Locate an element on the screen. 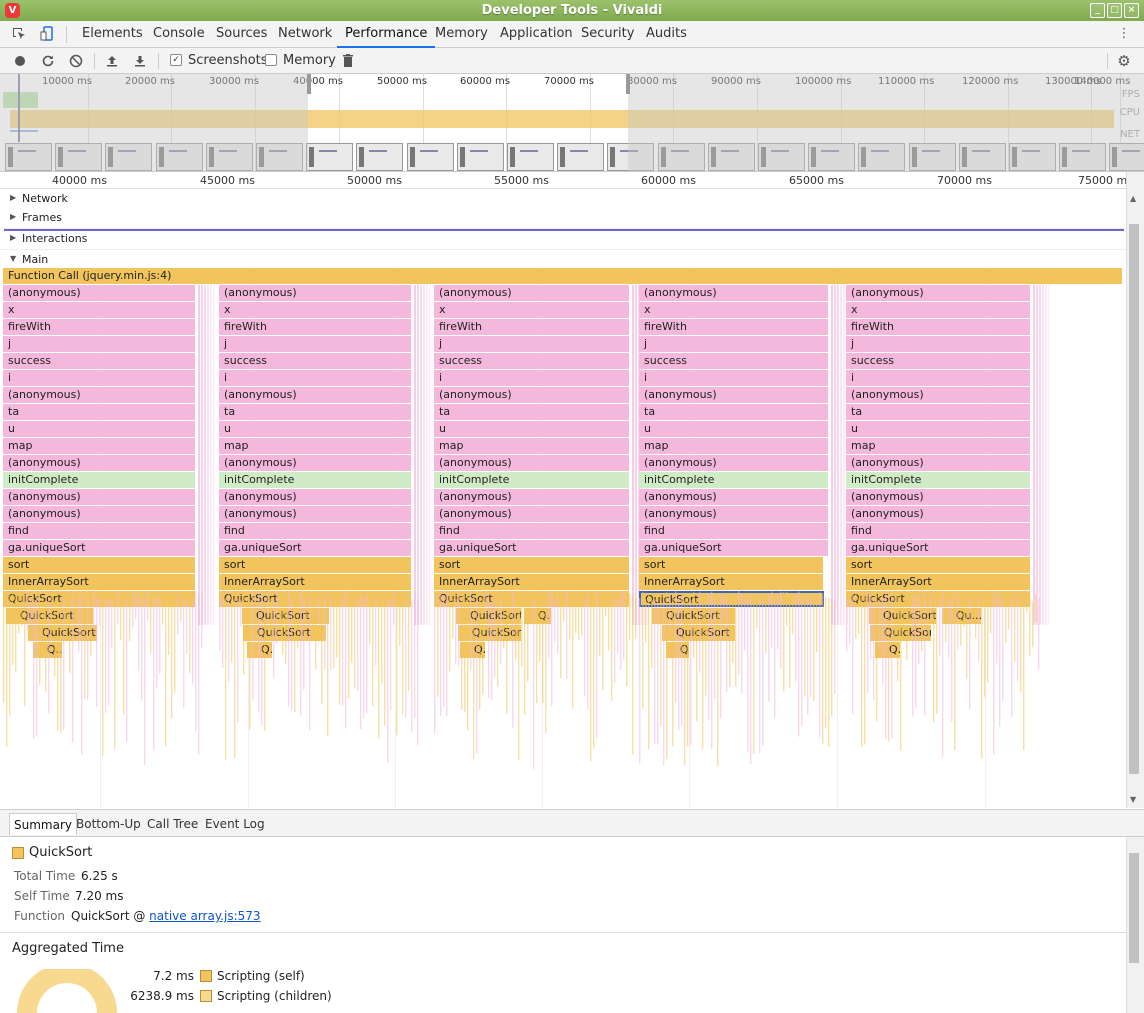  detail-tab-event-log: Event Log is located at coordinates (235, 824).